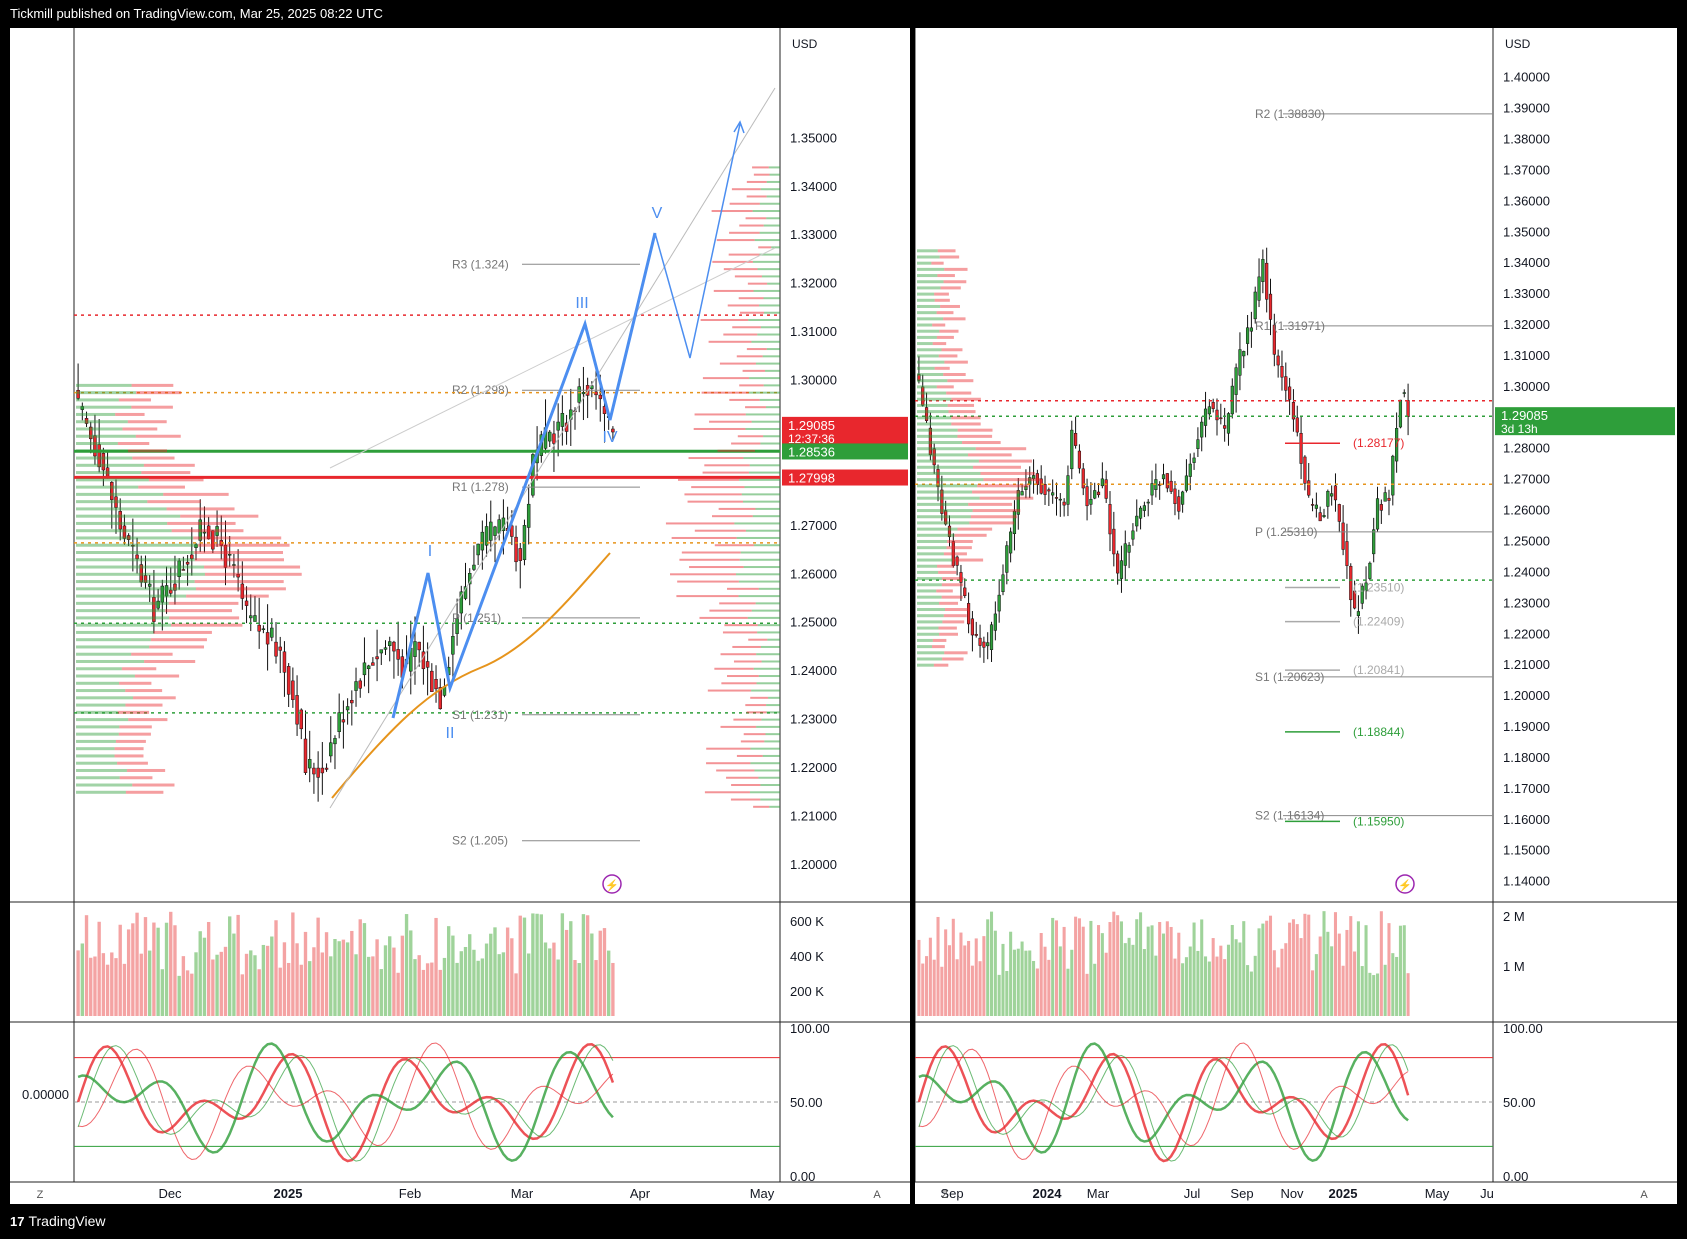  I want to click on wave-label: II, so click(450, 733).